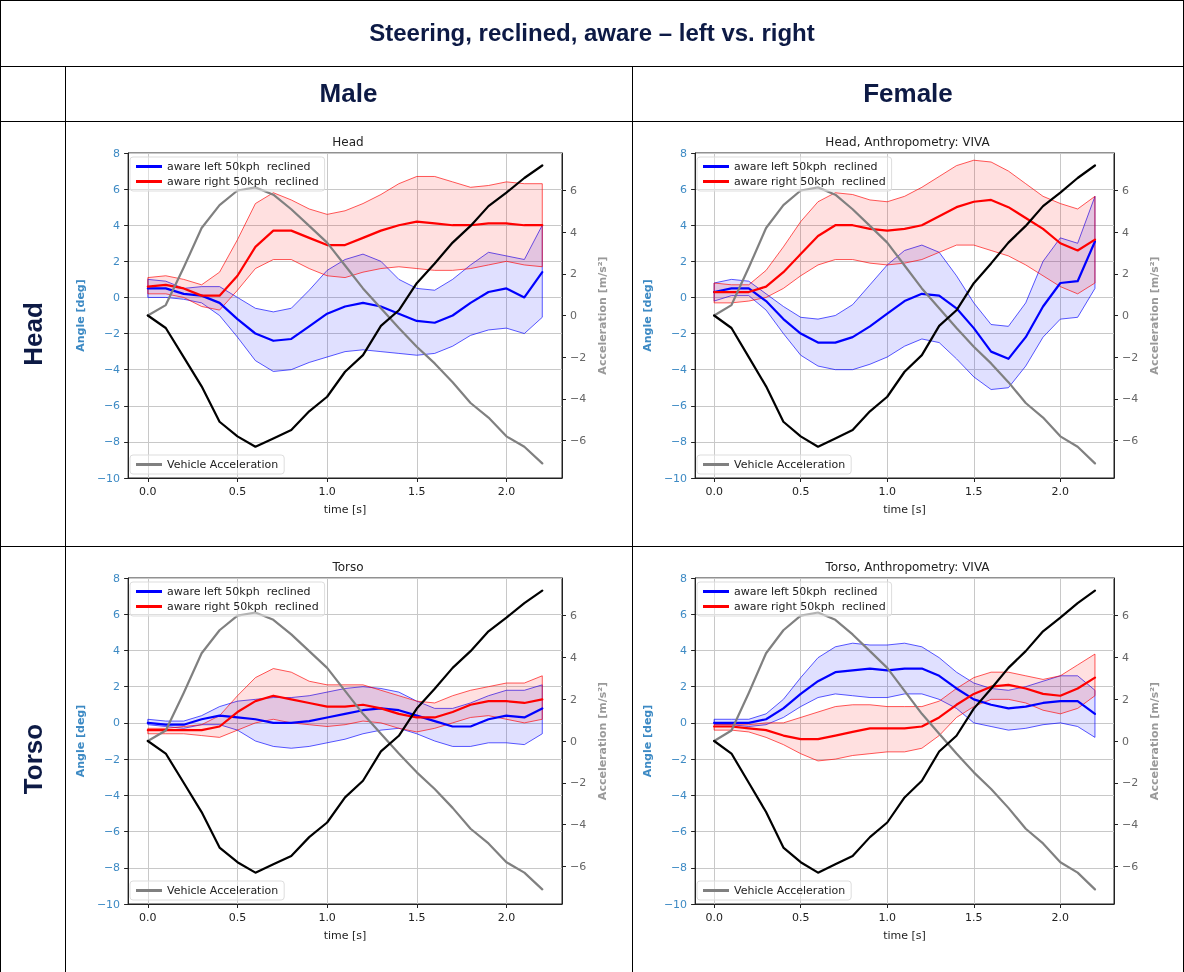  What do you see at coordinates (592, 33) in the screenshot?
I see `text: Steering, reclined, aware – left vs. right` at bounding box center [592, 33].